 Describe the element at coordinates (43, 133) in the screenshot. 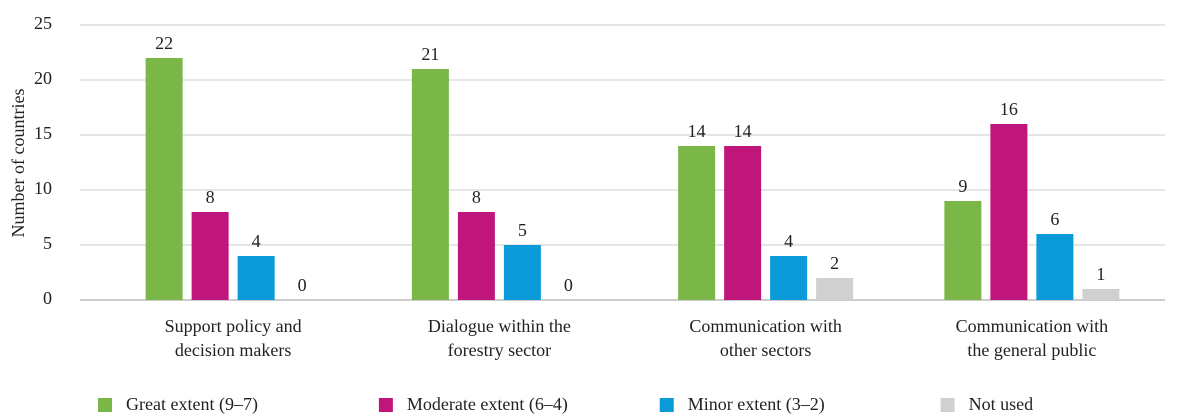

I see `y-tick-label: 15` at that location.